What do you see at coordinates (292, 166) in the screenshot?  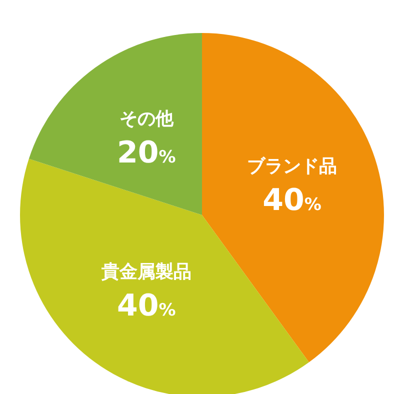 I see `slice-label: ブランド品` at bounding box center [292, 166].